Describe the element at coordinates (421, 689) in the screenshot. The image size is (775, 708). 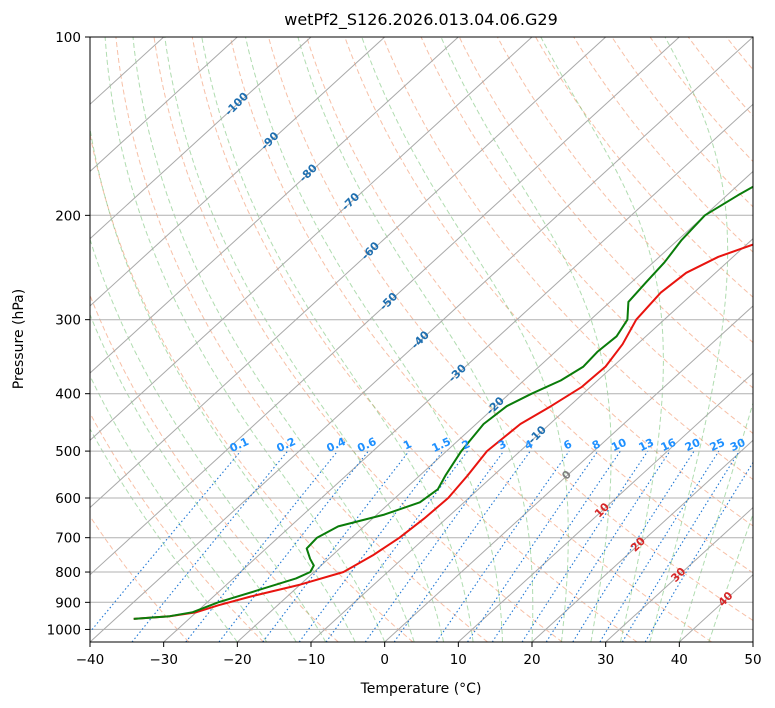
I see `x-axis-label: Temperature (°C)` at that location.